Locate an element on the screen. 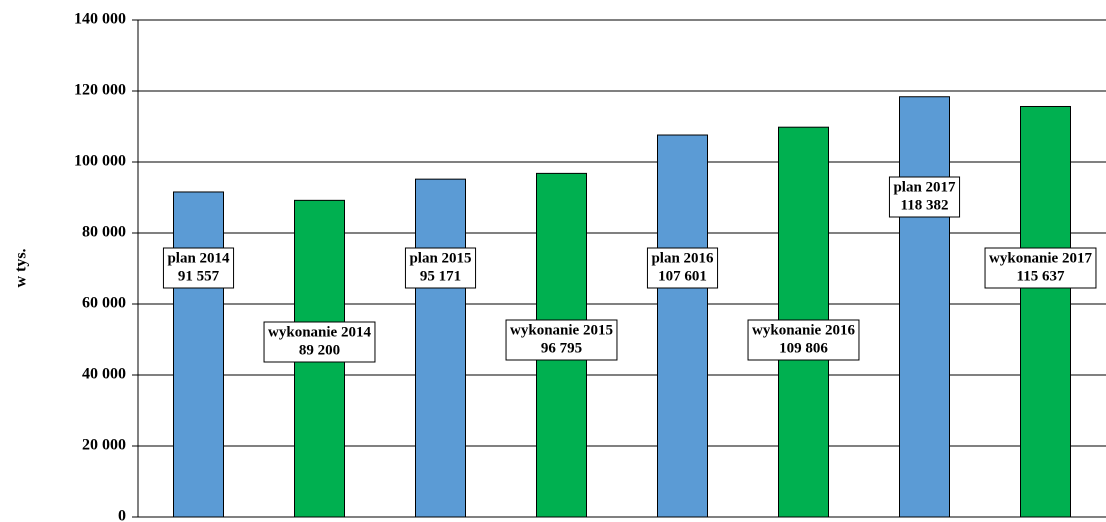 This screenshot has width=1106, height=522. data-label-value: 95 171 is located at coordinates (440, 276).